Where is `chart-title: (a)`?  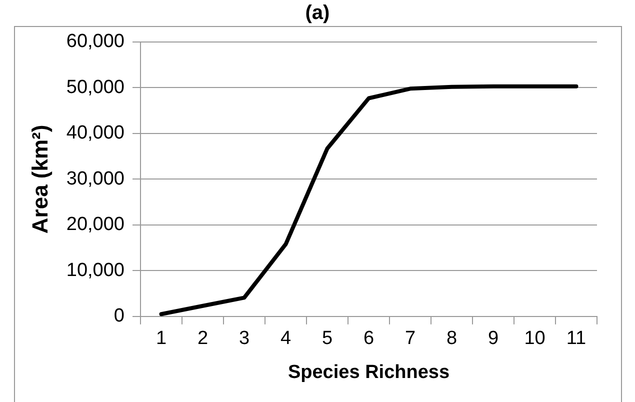 chart-title: (a) is located at coordinates (317, 13).